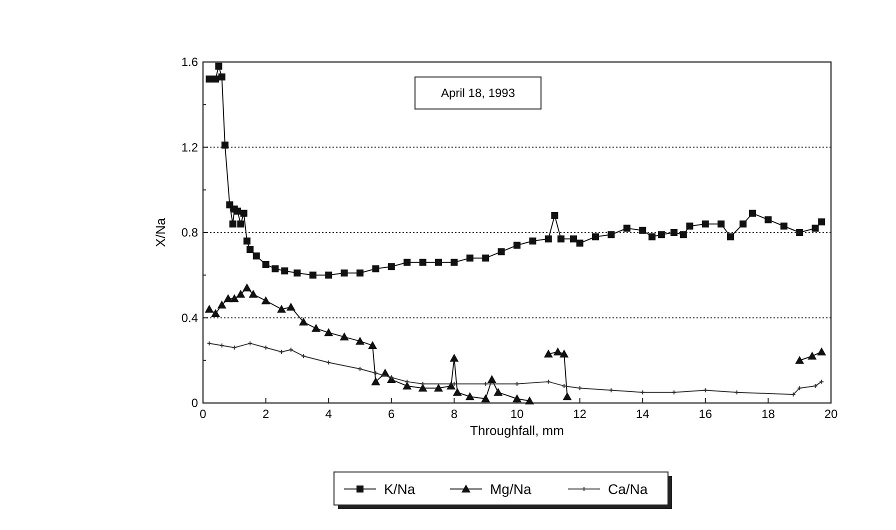 The image size is (896, 530). I want to click on x-tick-label: 20, so click(831, 414).